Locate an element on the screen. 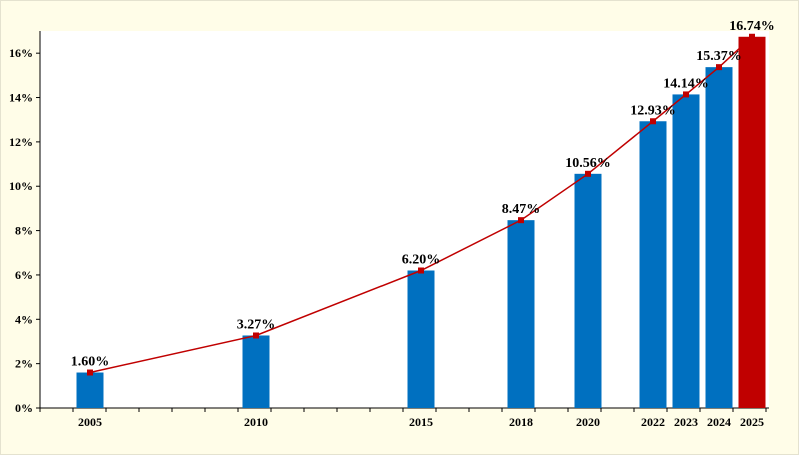 The height and width of the screenshot is (455, 799). y-tick-label: 2% is located at coordinates (24, 364).